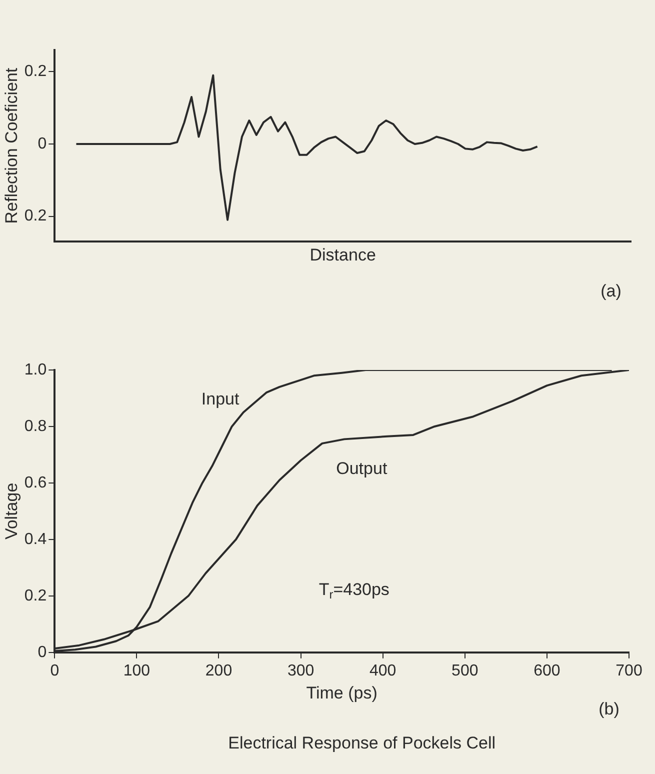 The image size is (655, 774). What do you see at coordinates (342, 692) in the screenshot?
I see `x-axis-title: Time (ps)` at bounding box center [342, 692].